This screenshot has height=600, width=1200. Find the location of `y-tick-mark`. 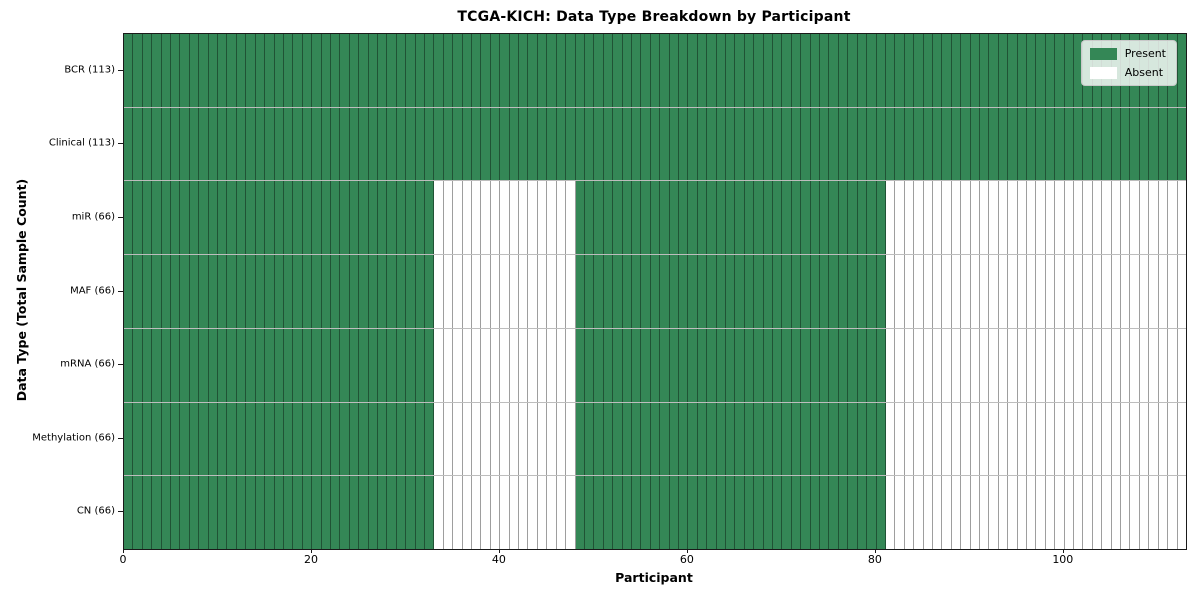

y-tick-mark is located at coordinates (120, 438).